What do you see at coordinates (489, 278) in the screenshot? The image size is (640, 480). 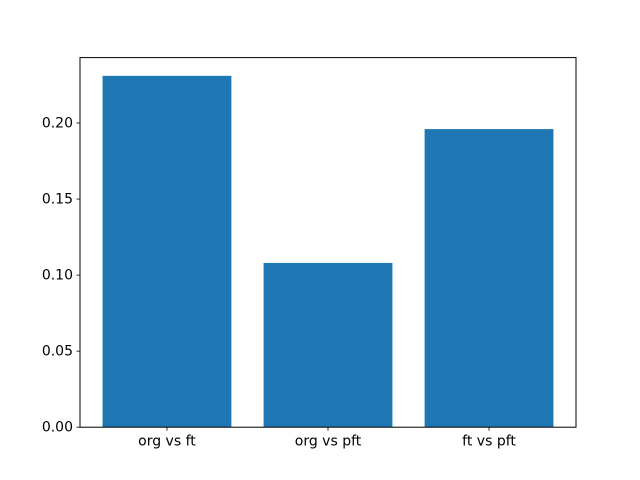 I see `bar-ft-vs-pft` at bounding box center [489, 278].